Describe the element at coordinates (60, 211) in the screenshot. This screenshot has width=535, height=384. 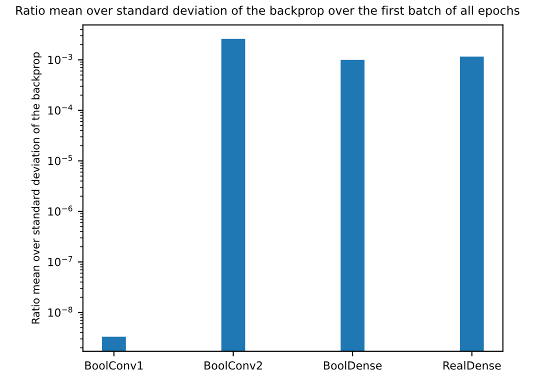
I see `y-tick-label: 10$^{−6}$` at that location.